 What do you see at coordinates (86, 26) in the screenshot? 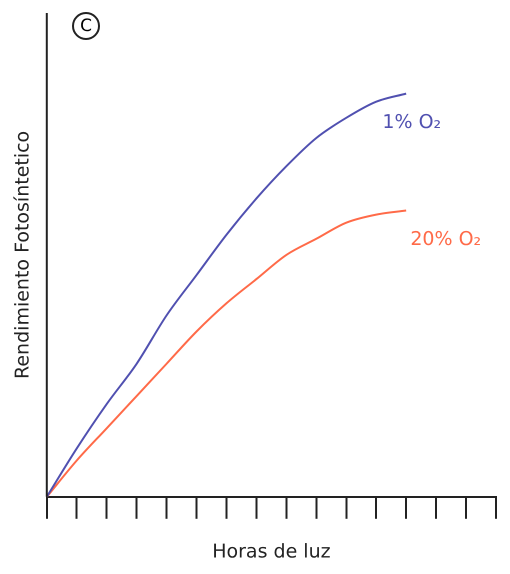
I see `text: C` at bounding box center [86, 26].